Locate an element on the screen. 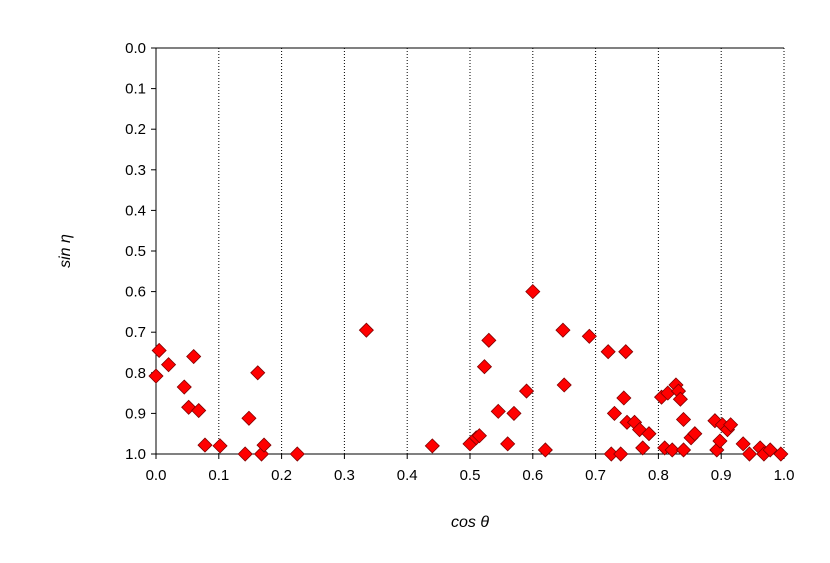 This screenshot has height=563, width=830. x-tick-label: 0.5 is located at coordinates (470, 475).